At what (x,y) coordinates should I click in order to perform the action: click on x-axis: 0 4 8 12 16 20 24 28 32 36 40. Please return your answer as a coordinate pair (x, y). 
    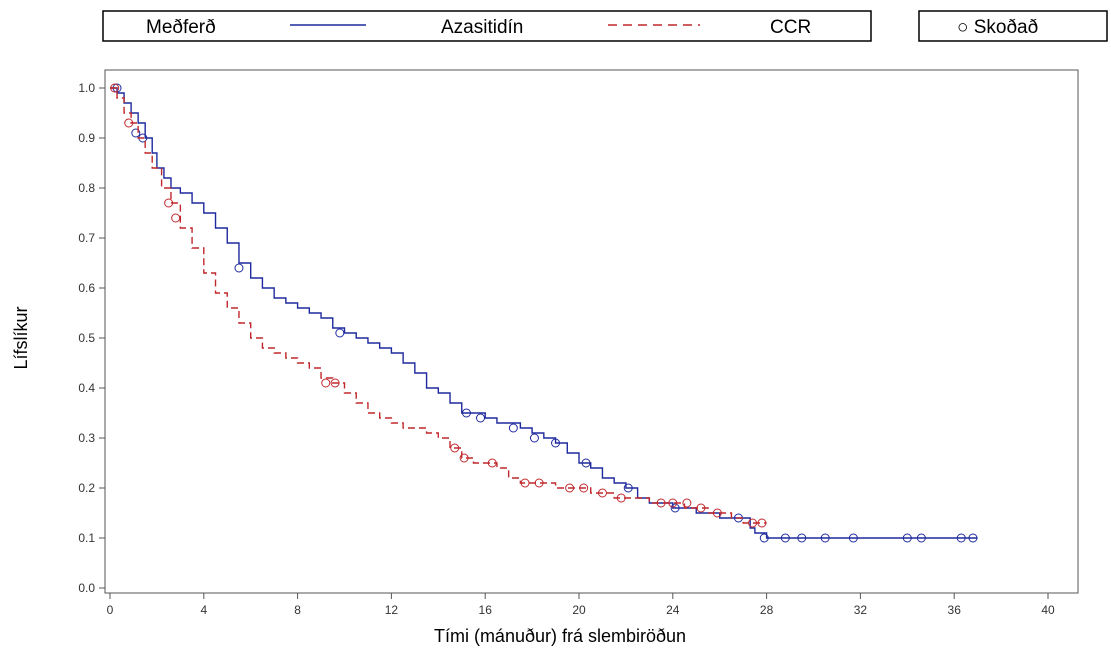
    Looking at the image, I should click on (581, 605).